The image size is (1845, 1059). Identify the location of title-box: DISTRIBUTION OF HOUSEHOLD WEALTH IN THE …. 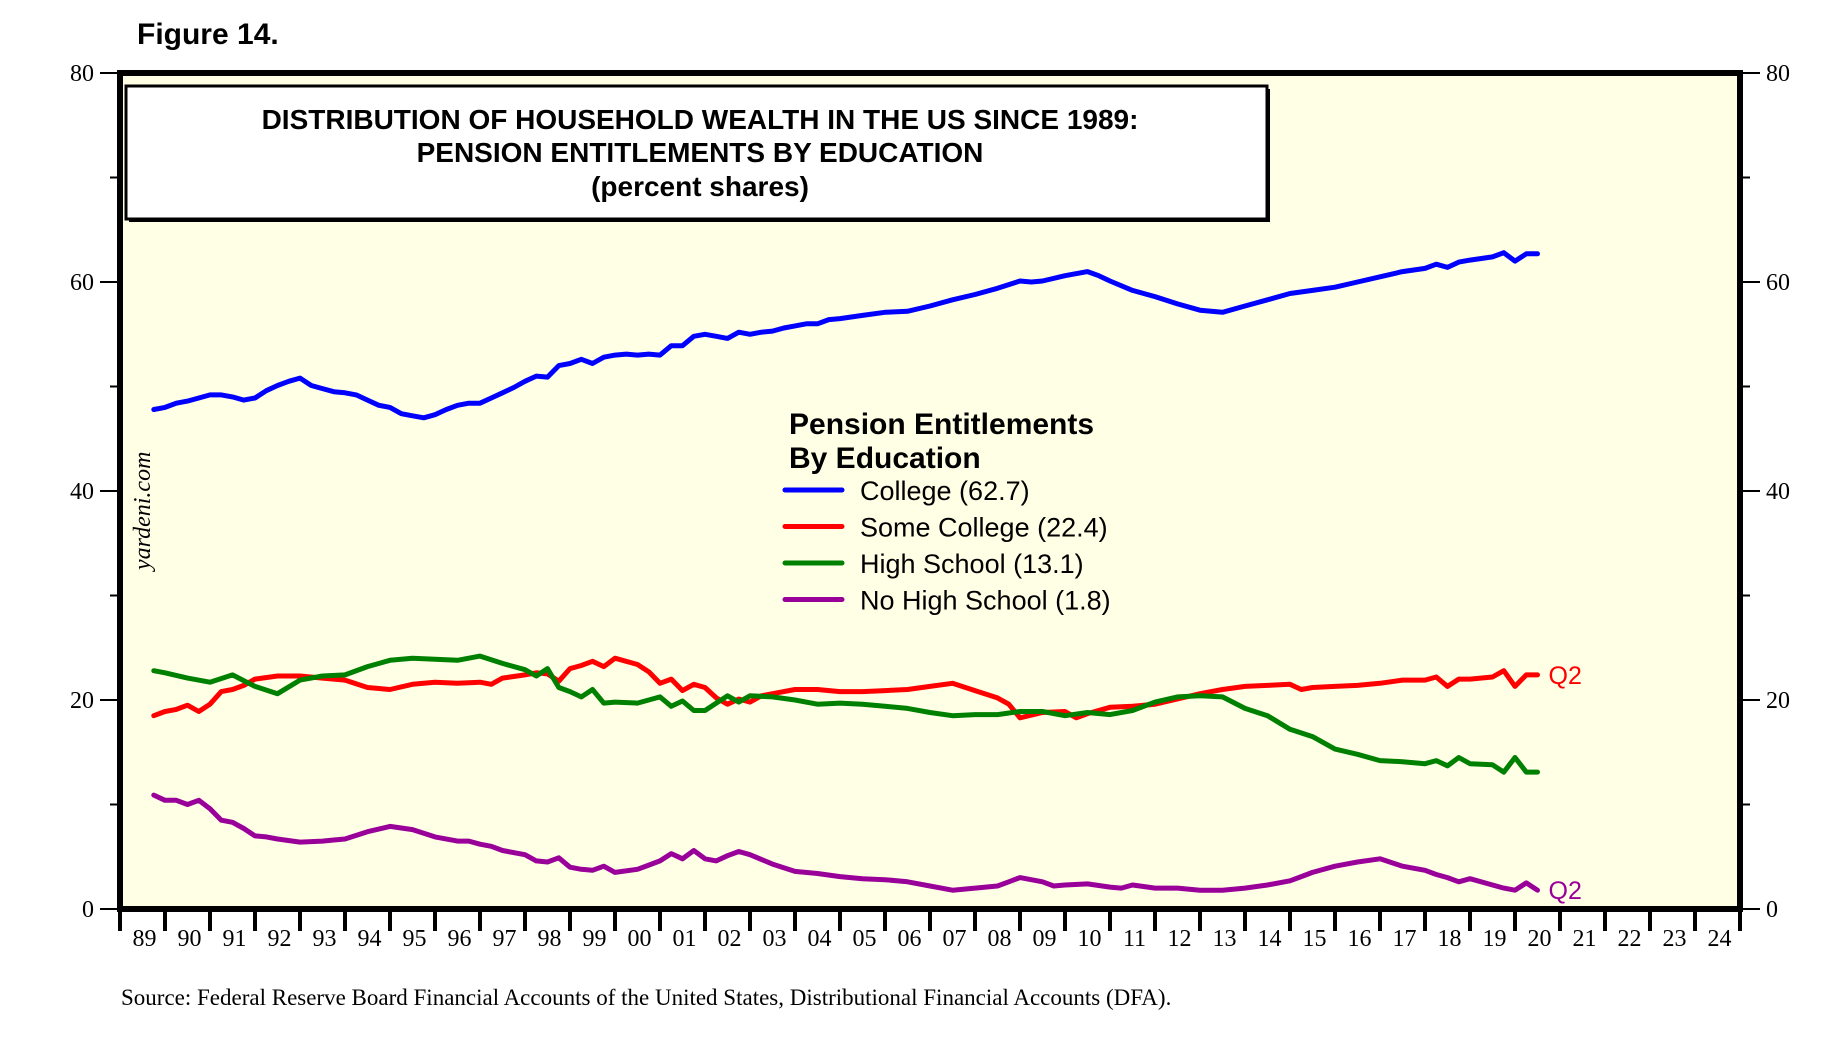
(697, 153).